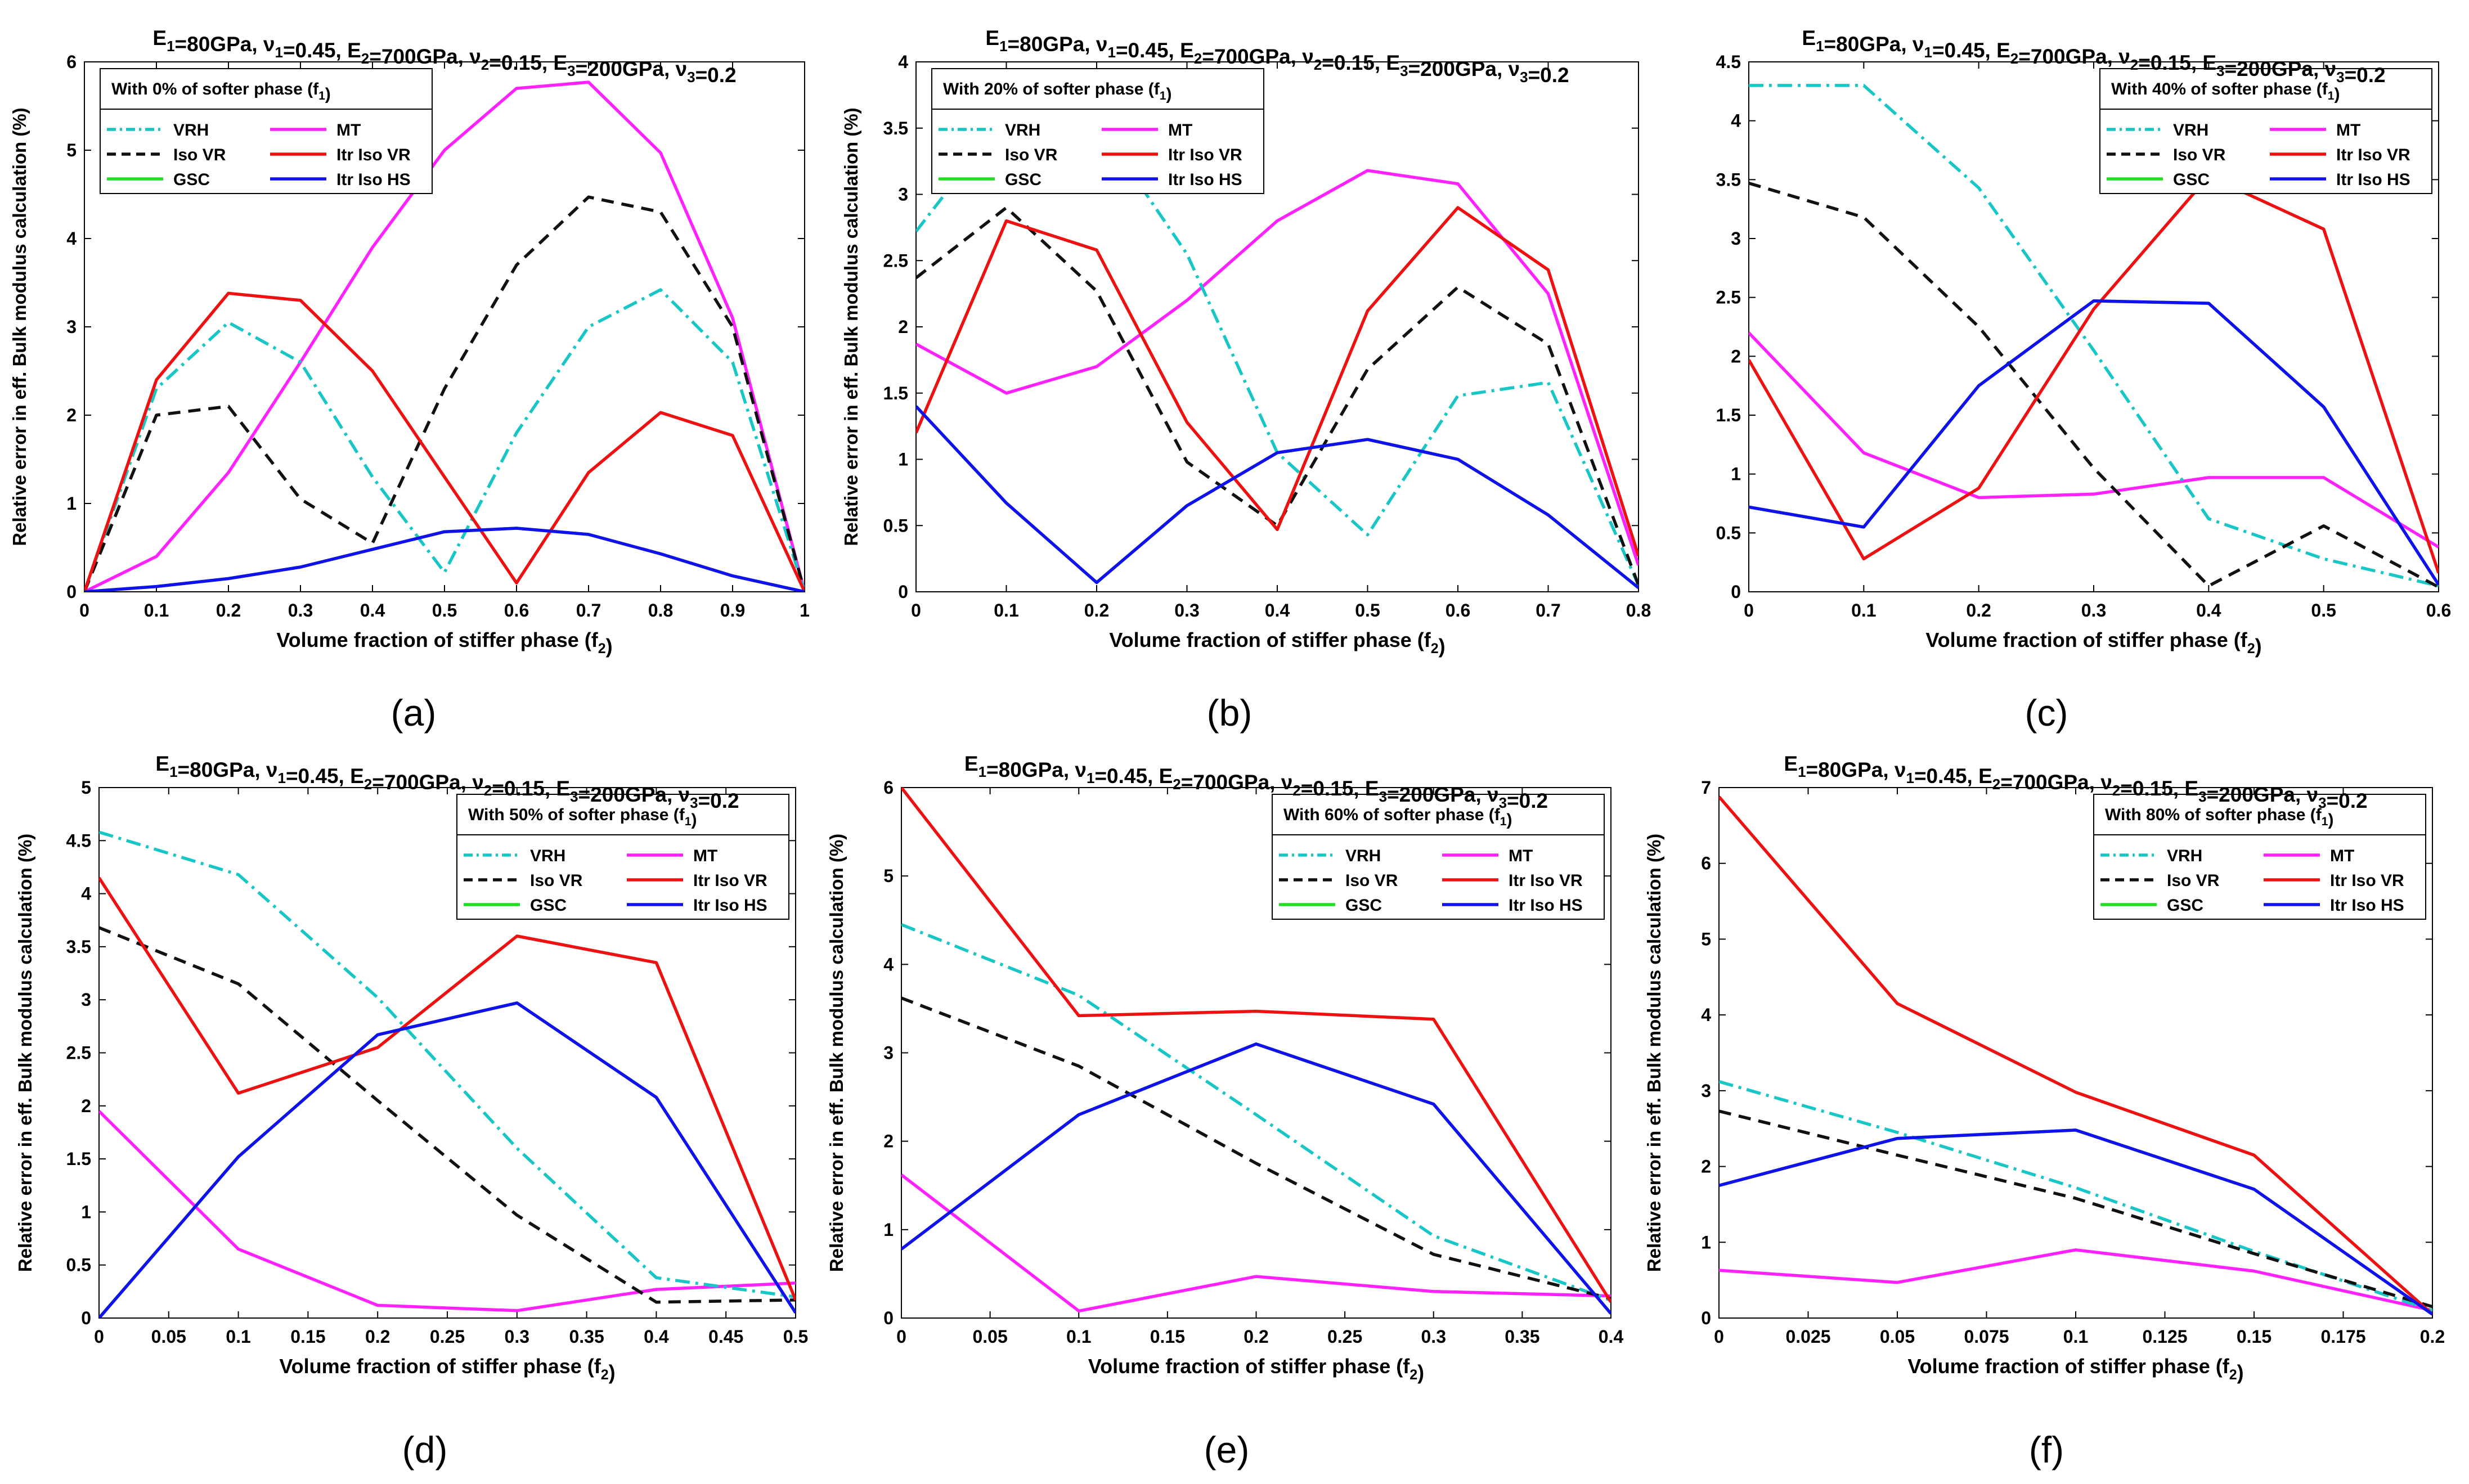  I want to click on panel-label: (d), so click(425, 1449).